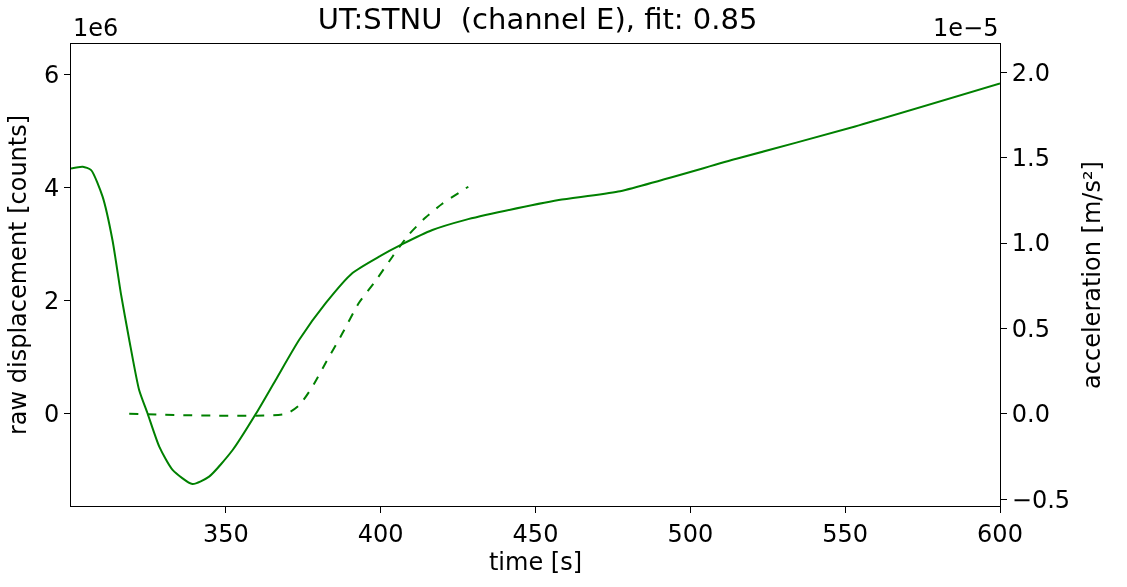 Image resolution: width=1127 pixels, height=587 pixels. What do you see at coordinates (18, 275) in the screenshot?
I see `y-axis-title: raw displacement [counts]` at bounding box center [18, 275].